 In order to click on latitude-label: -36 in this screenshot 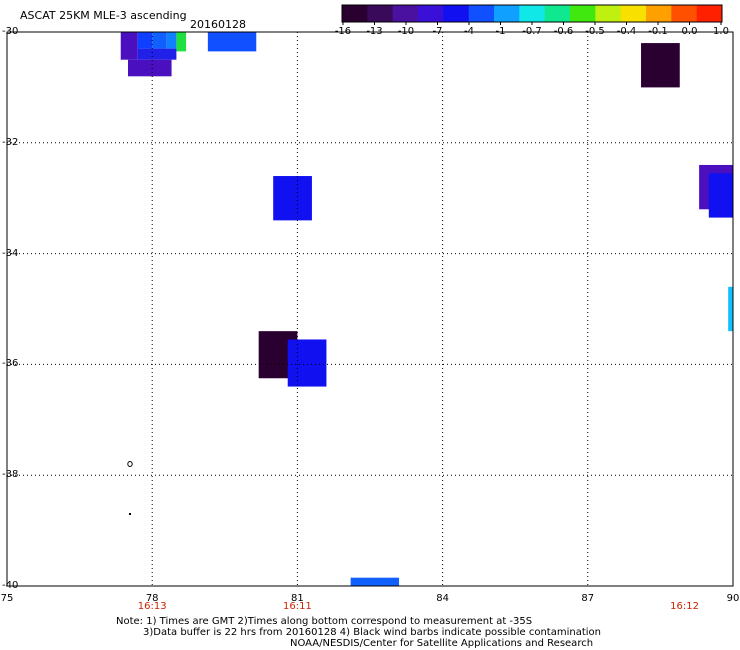, I will do `click(10, 364)`.